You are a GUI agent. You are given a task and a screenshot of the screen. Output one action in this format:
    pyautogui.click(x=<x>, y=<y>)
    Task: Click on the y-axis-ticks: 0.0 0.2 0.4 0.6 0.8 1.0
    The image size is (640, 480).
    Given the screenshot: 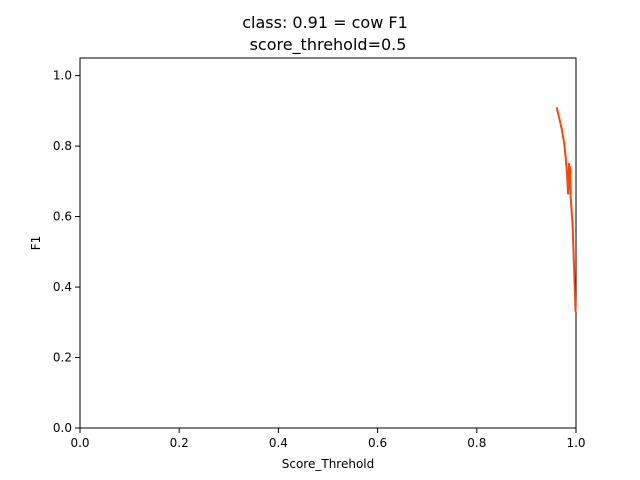 What is the action you would take?
    pyautogui.click(x=66, y=252)
    